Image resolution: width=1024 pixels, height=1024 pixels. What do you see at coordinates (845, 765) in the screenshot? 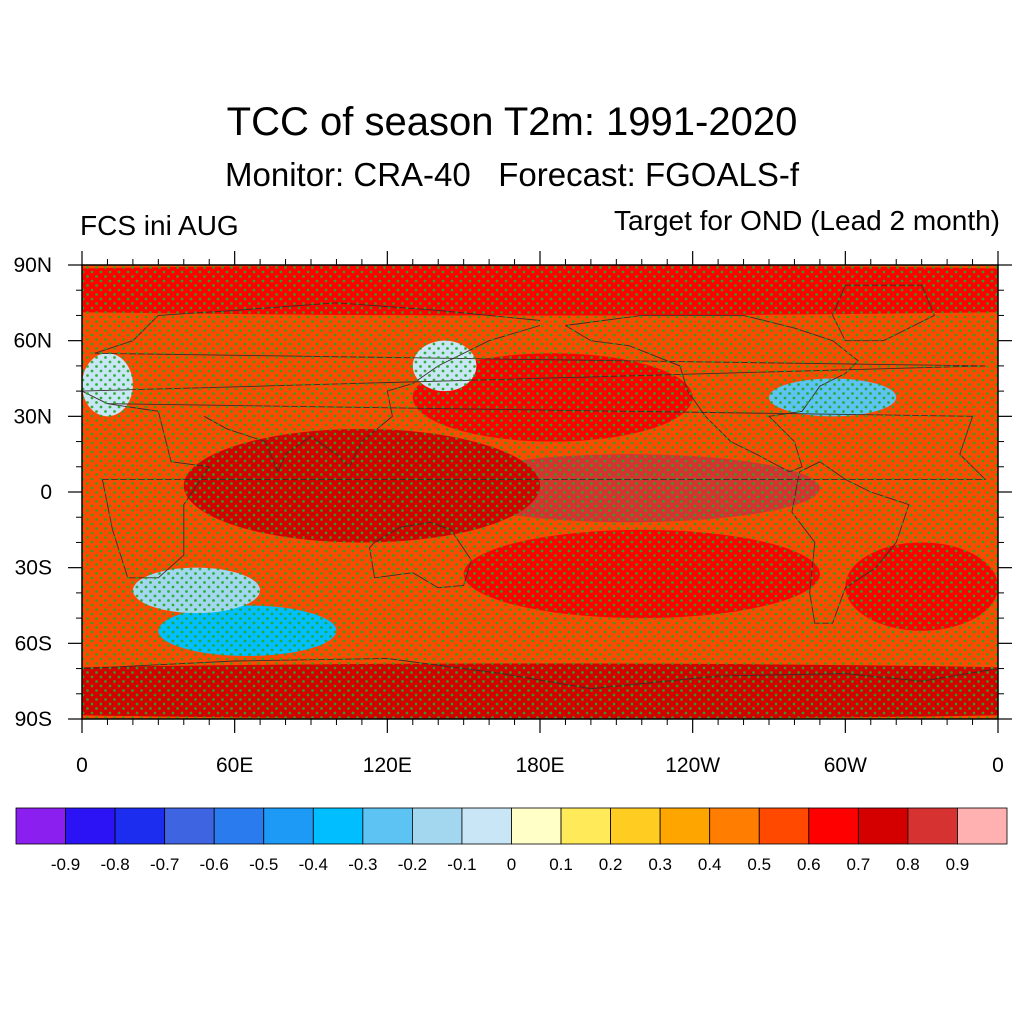
I see `lon-tick-label: 60W` at bounding box center [845, 765].